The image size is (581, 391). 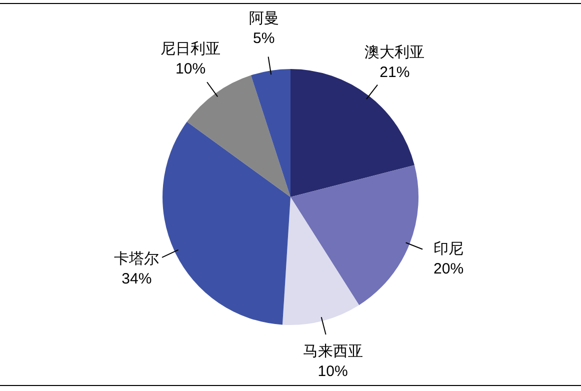 What do you see at coordinates (332, 351) in the screenshot?
I see `slice-label: 马来西亚` at bounding box center [332, 351].